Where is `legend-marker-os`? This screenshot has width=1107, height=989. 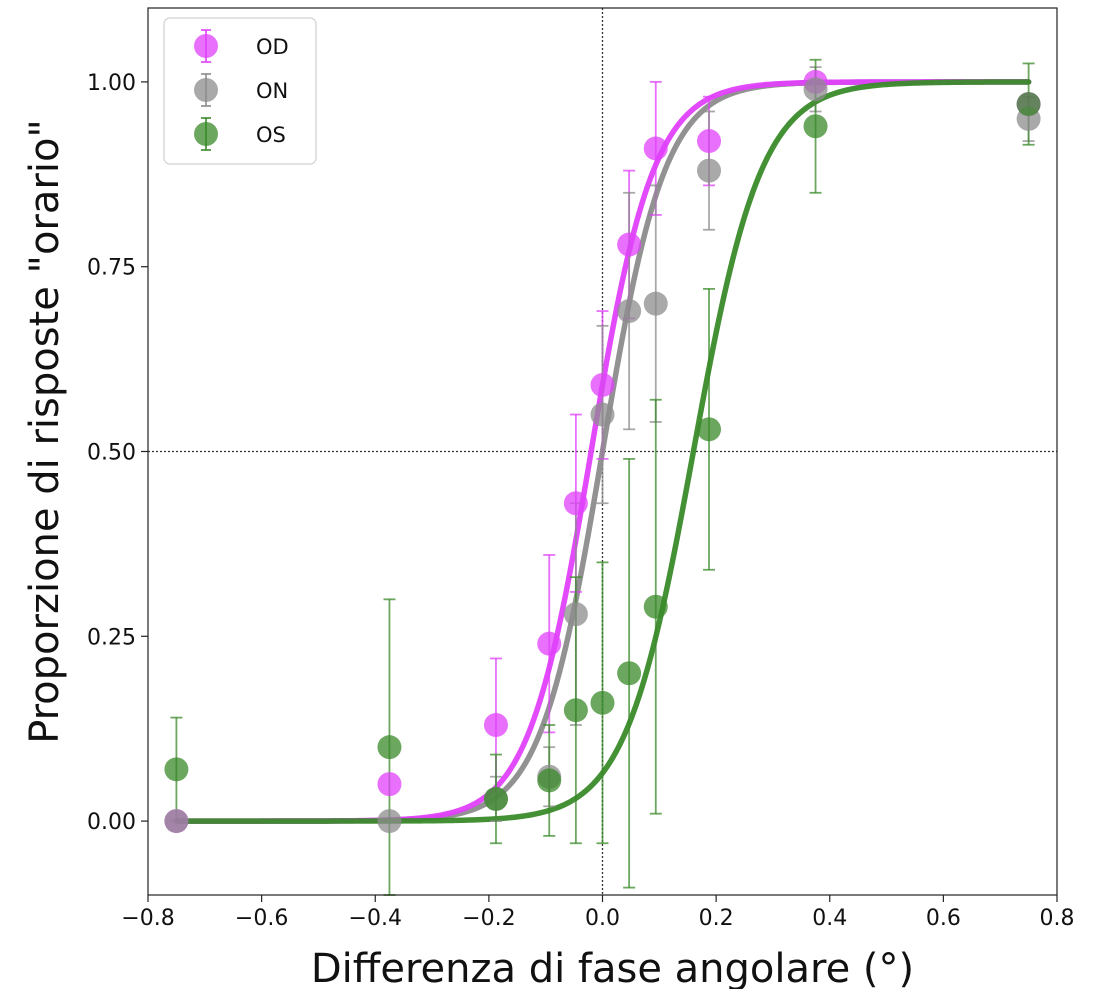 legend-marker-os is located at coordinates (206, 134).